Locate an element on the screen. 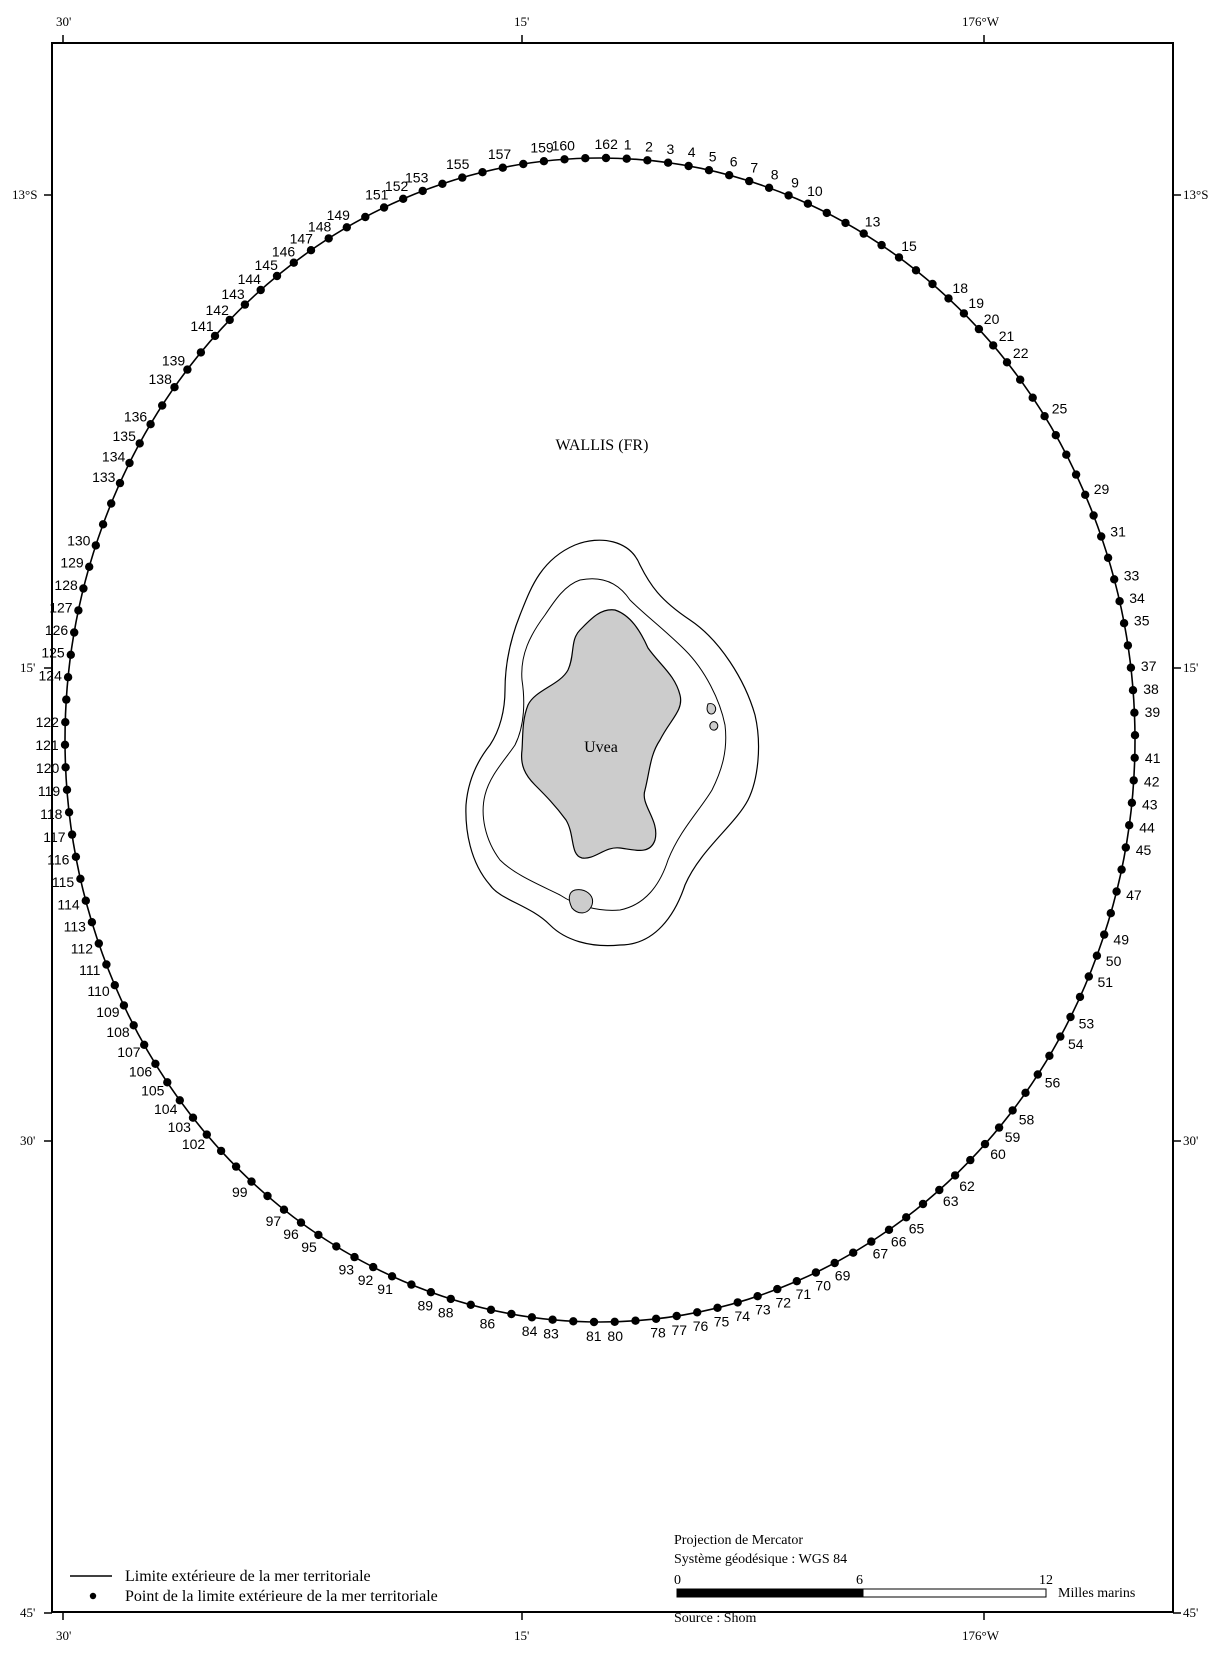 This screenshot has width=1215, height=1659. boundary-point-label-144: 144 is located at coordinates (250, 279).